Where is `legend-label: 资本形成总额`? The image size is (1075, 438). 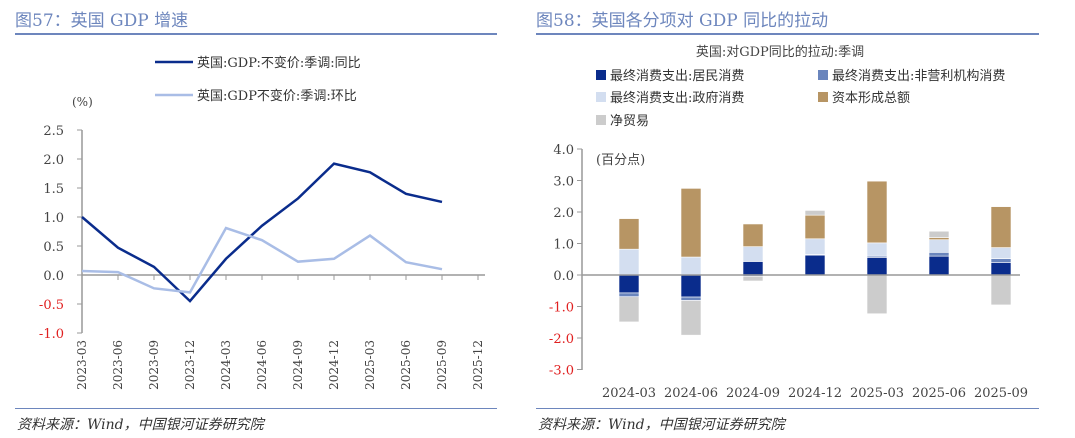
legend-label: 资本形成总额 is located at coordinates (871, 98).